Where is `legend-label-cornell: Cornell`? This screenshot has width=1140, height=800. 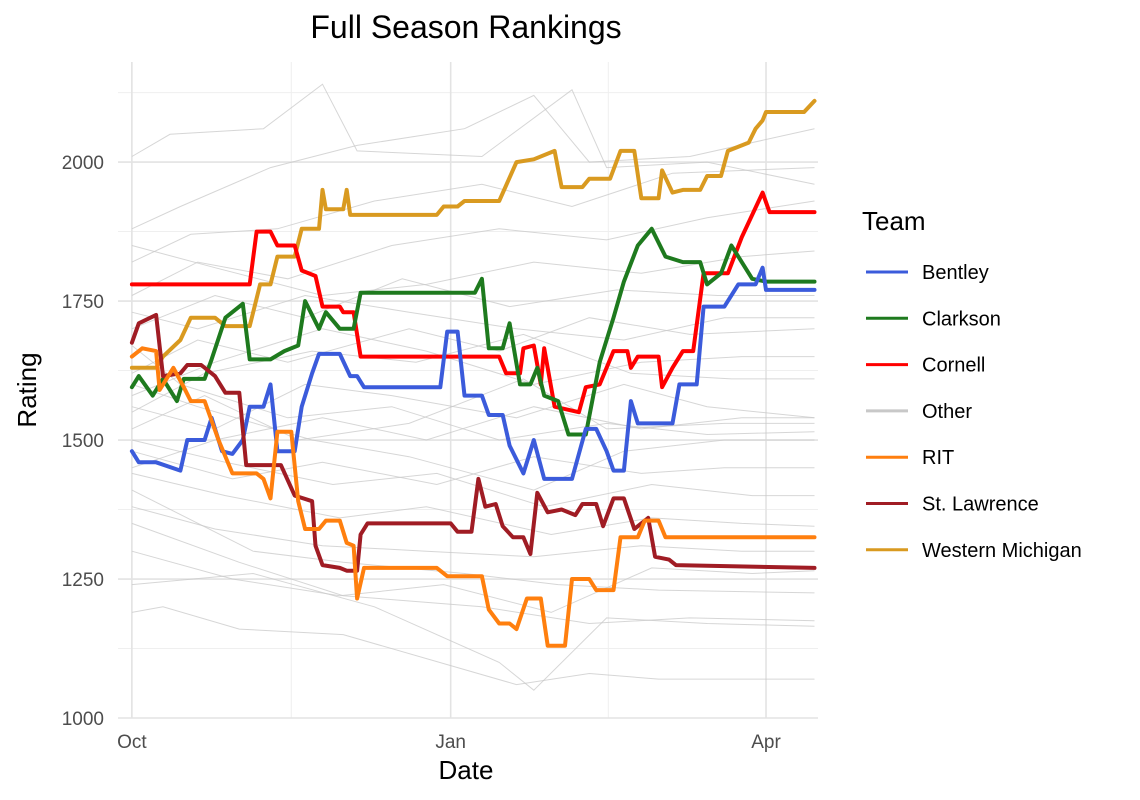
legend-label-cornell: Cornell is located at coordinates (953, 366).